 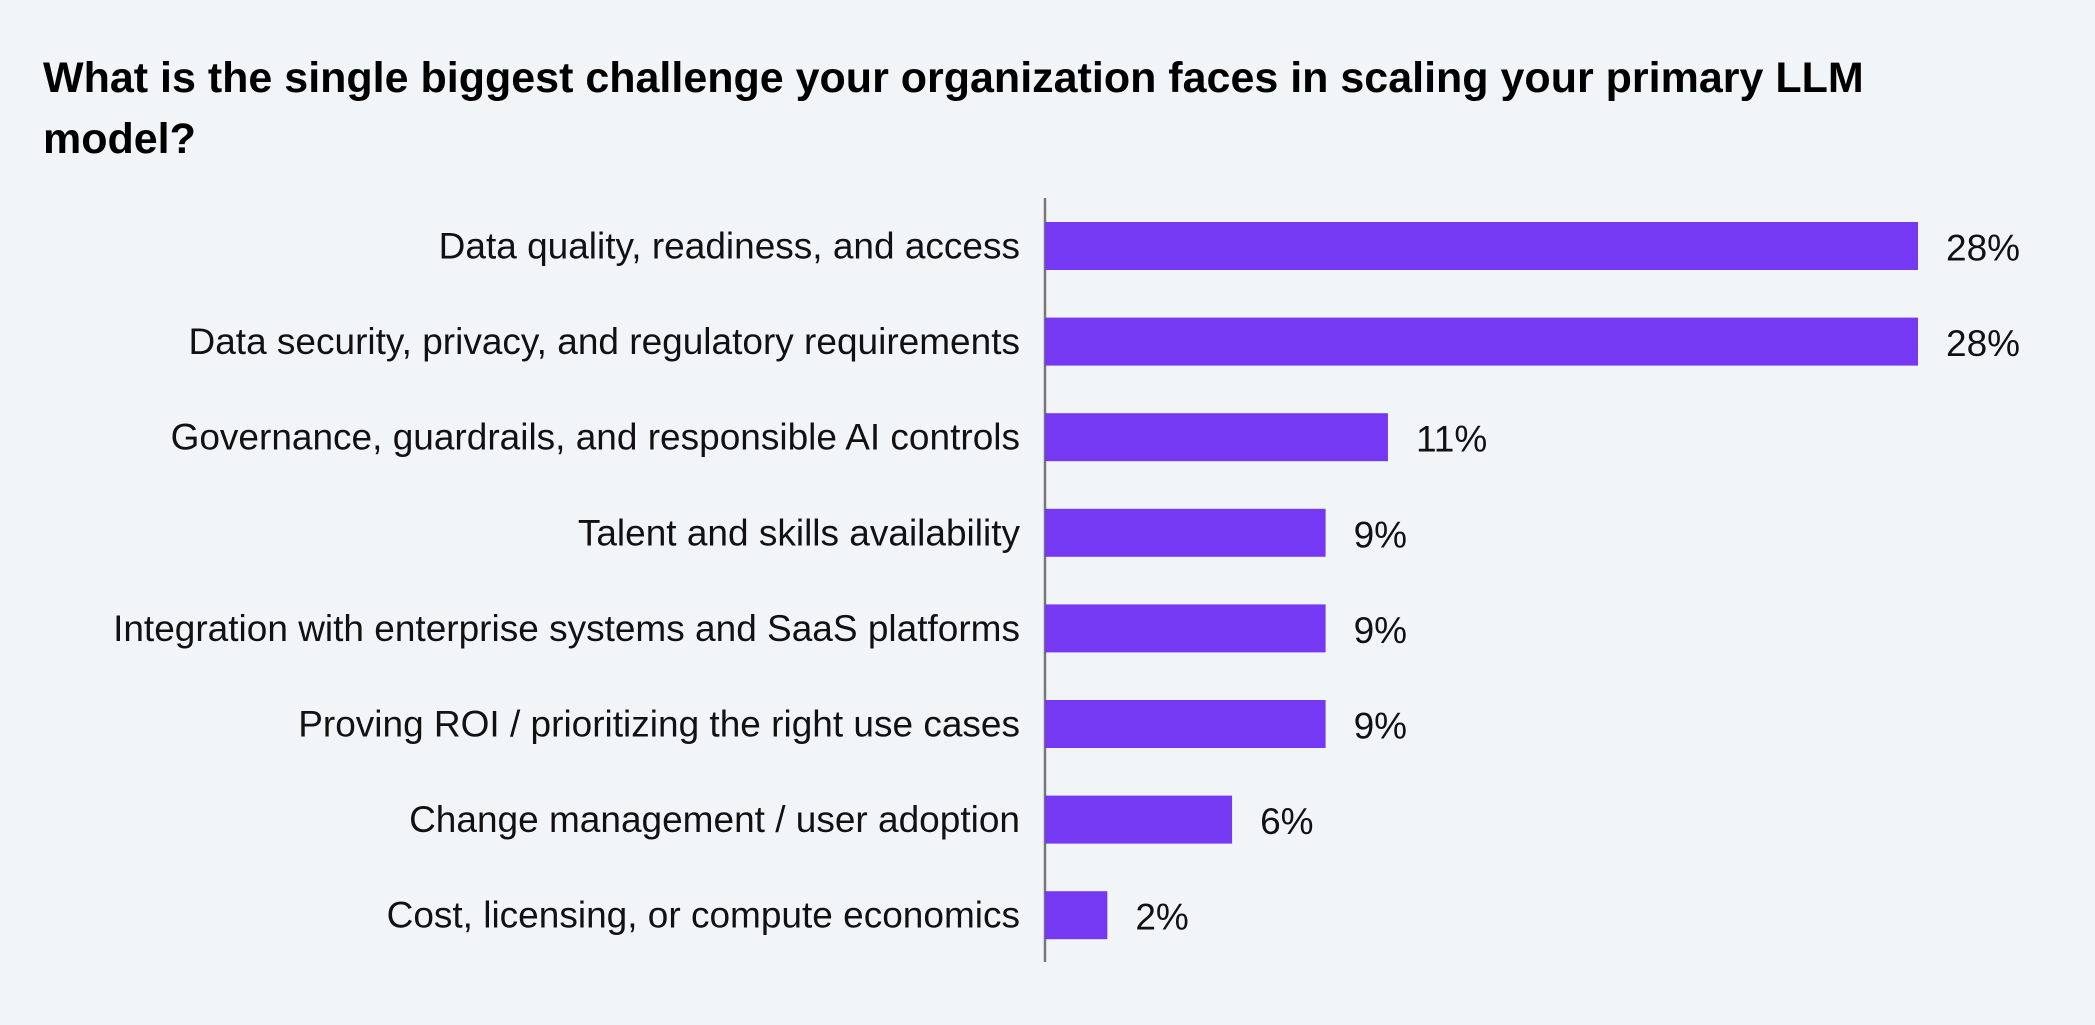 I want to click on category-label: Change management / user adoption, so click(x=714, y=819).